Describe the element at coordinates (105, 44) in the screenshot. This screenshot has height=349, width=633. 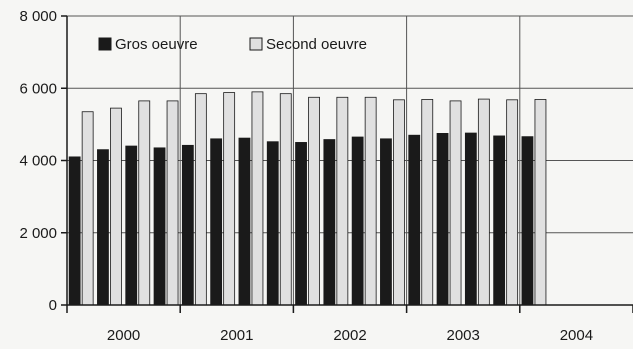
I see `legend-swatch-gros-oeuvre` at that location.